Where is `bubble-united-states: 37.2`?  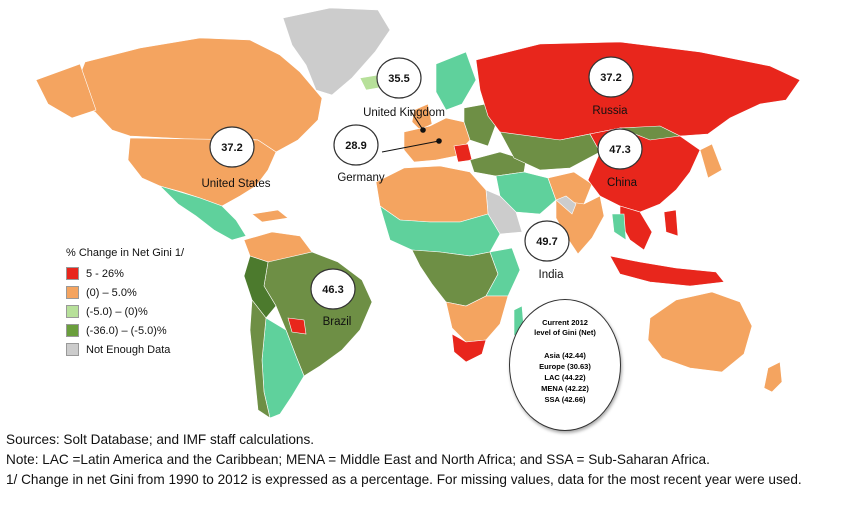 bubble-united-states: 37.2 is located at coordinates (232, 147).